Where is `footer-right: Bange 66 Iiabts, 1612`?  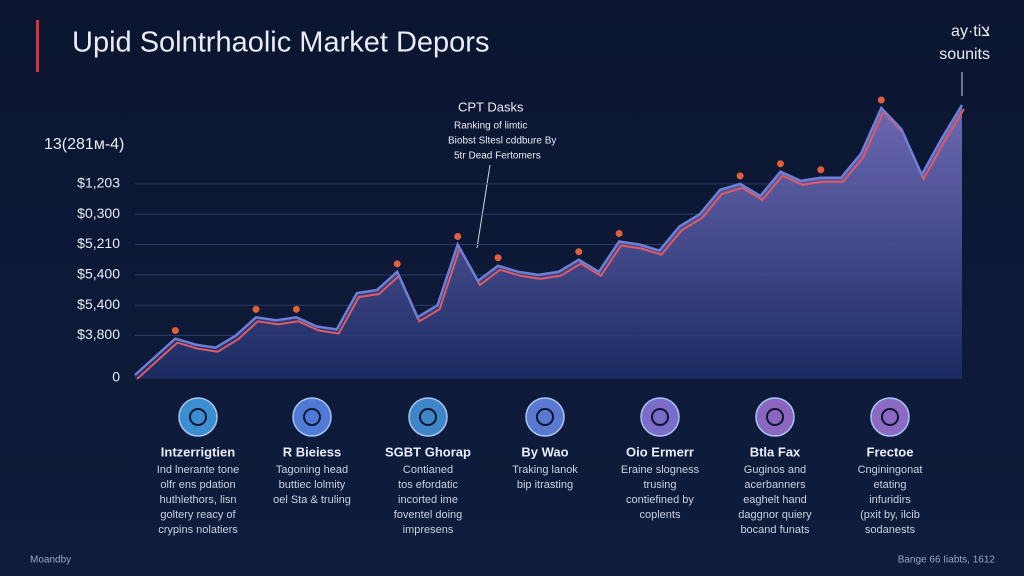 footer-right: Bange 66 Iiabts, 1612 is located at coordinates (947, 560).